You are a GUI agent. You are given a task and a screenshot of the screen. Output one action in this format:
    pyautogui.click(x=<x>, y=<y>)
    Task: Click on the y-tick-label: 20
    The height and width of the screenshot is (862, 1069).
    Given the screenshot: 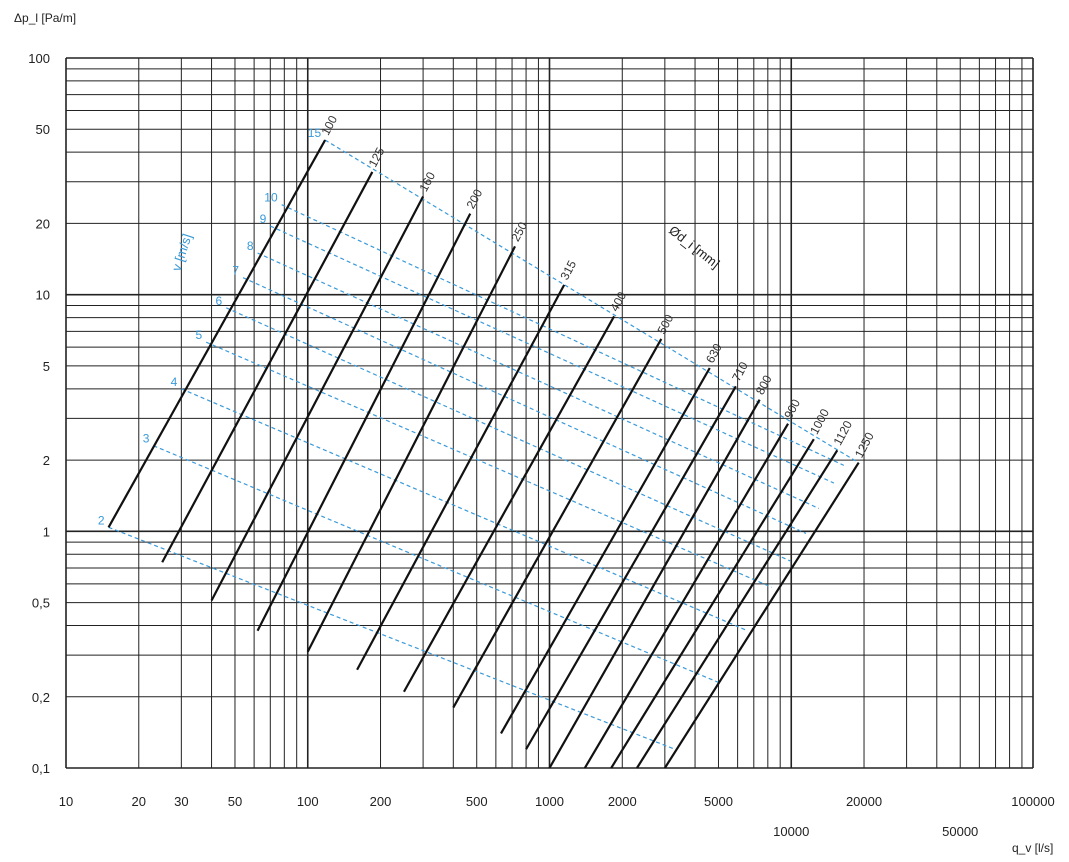 What is the action you would take?
    pyautogui.click(x=43, y=223)
    